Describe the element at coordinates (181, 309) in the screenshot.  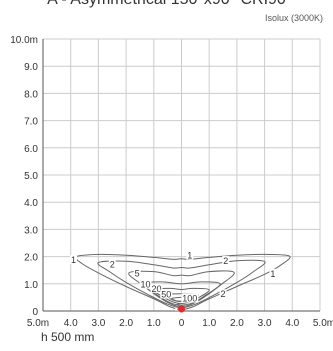
I see `light-source-point` at that location.